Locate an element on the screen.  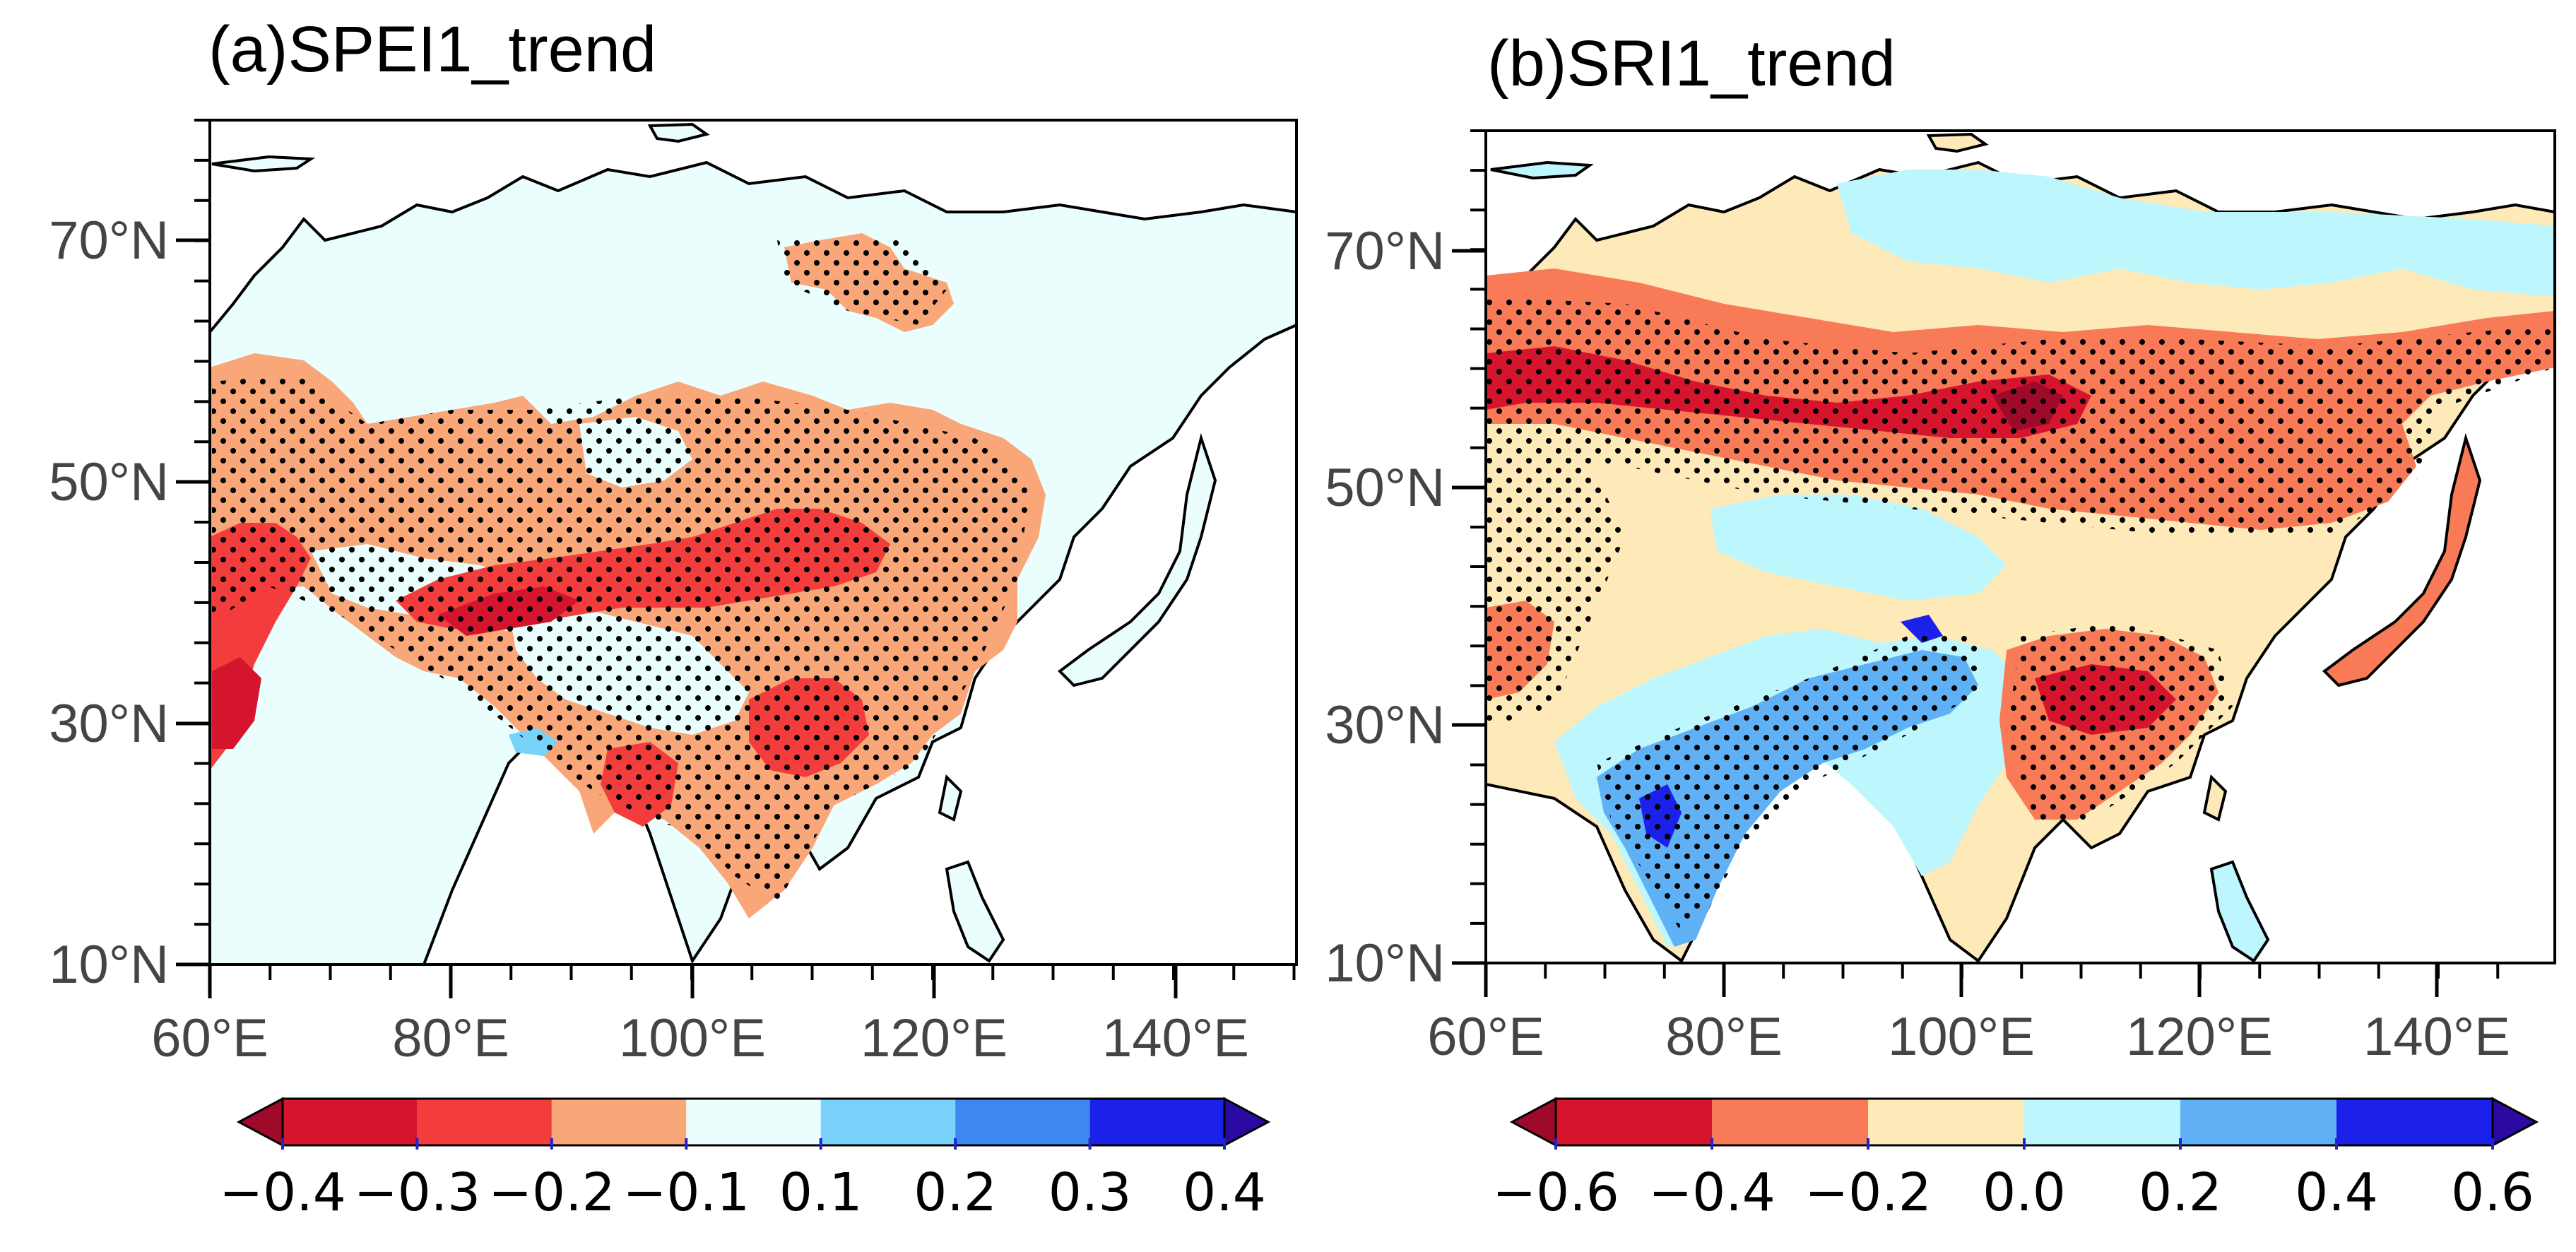
panel-a-title: (a)SPEI1_trend is located at coordinates (432, 49).